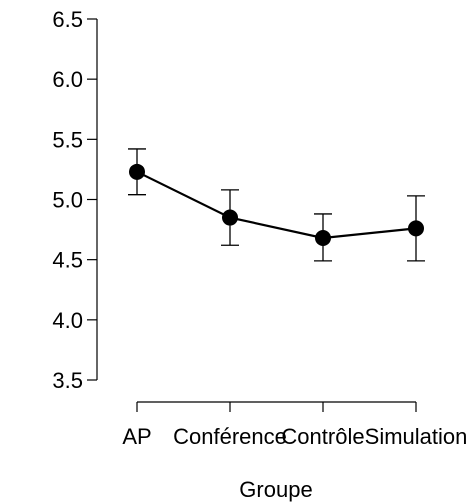 The height and width of the screenshot is (504, 475). Describe the element at coordinates (67, 139) in the screenshot. I see `y-tick-label: 5.5` at that location.